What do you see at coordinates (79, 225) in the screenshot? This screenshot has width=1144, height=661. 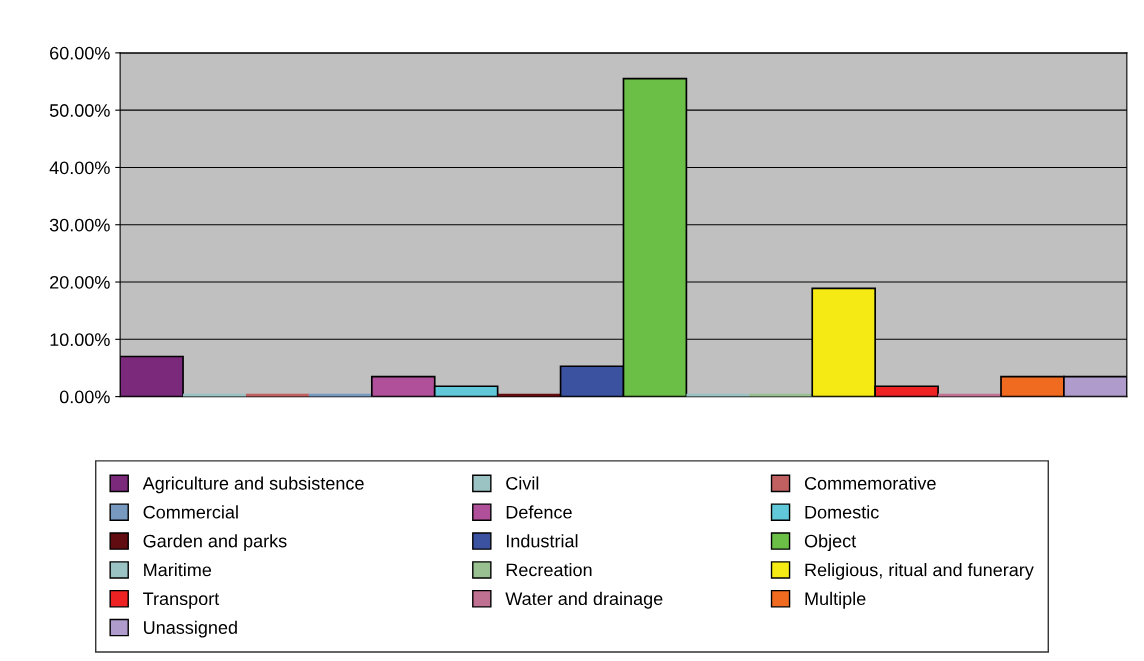 I see `y-tick-label: 30.00%` at bounding box center [79, 225].